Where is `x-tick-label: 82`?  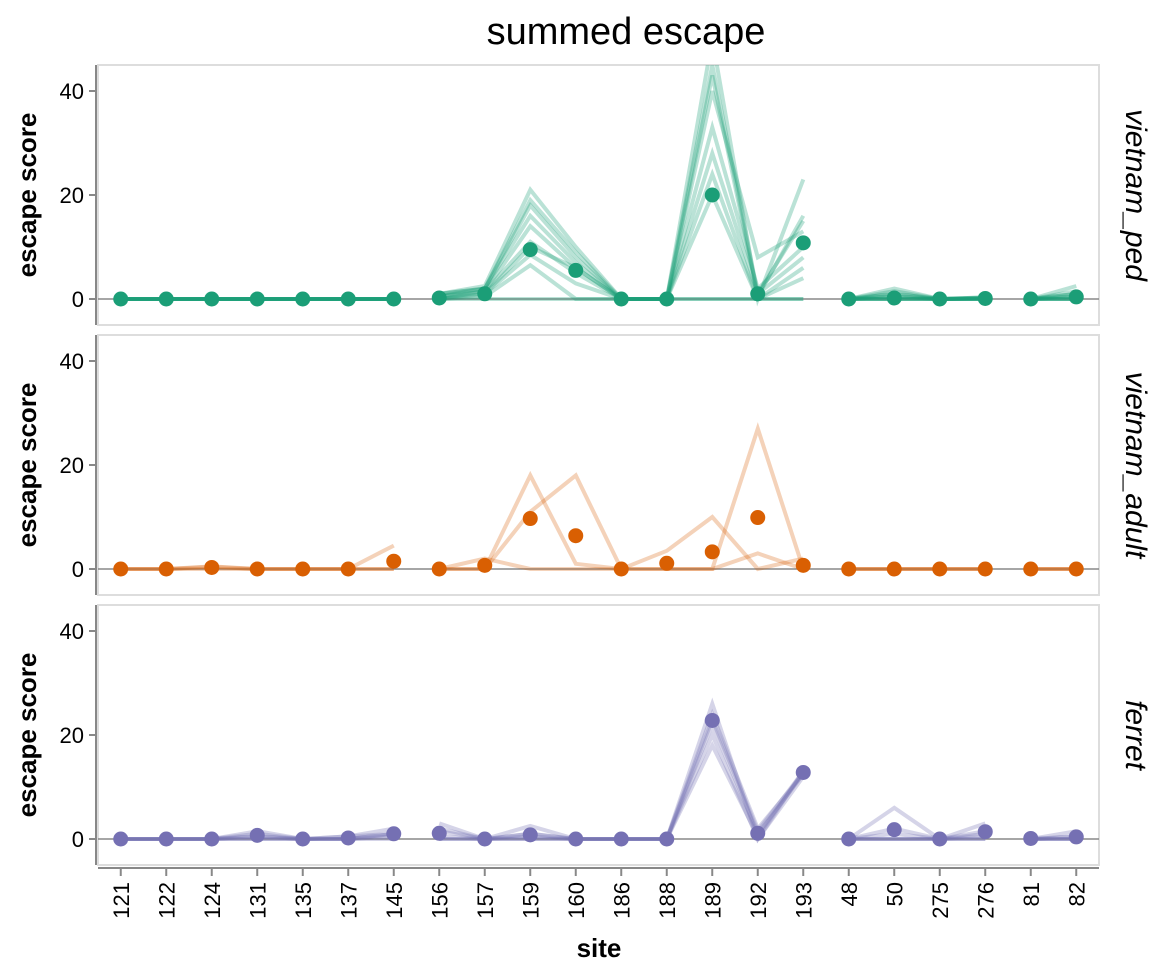 x-tick-label: 82 is located at coordinates (1076, 894).